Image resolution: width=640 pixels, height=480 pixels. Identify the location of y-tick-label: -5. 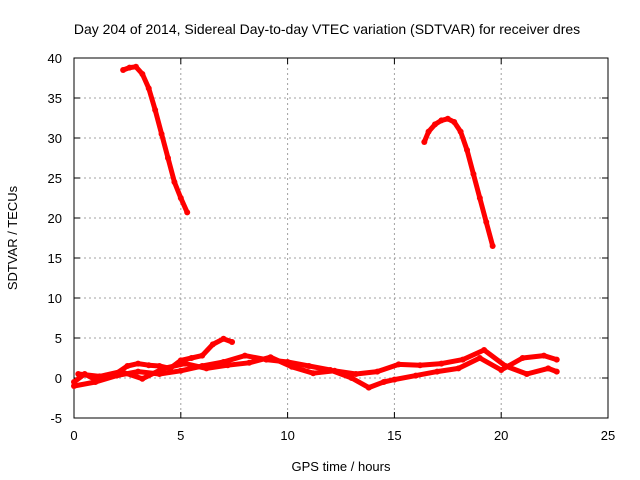
(56, 418).